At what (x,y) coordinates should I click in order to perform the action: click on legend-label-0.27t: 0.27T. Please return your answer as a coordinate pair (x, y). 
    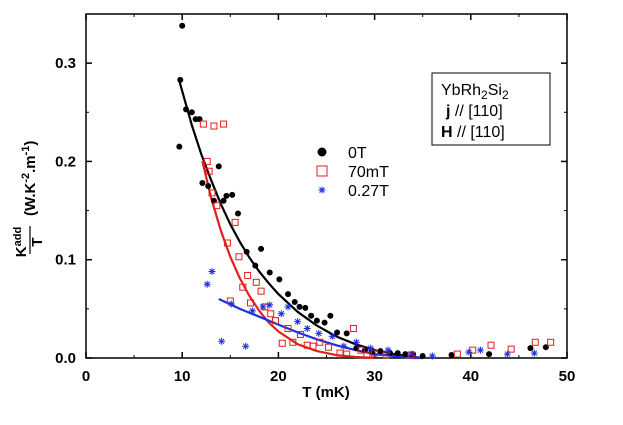
    Looking at the image, I should click on (368, 191).